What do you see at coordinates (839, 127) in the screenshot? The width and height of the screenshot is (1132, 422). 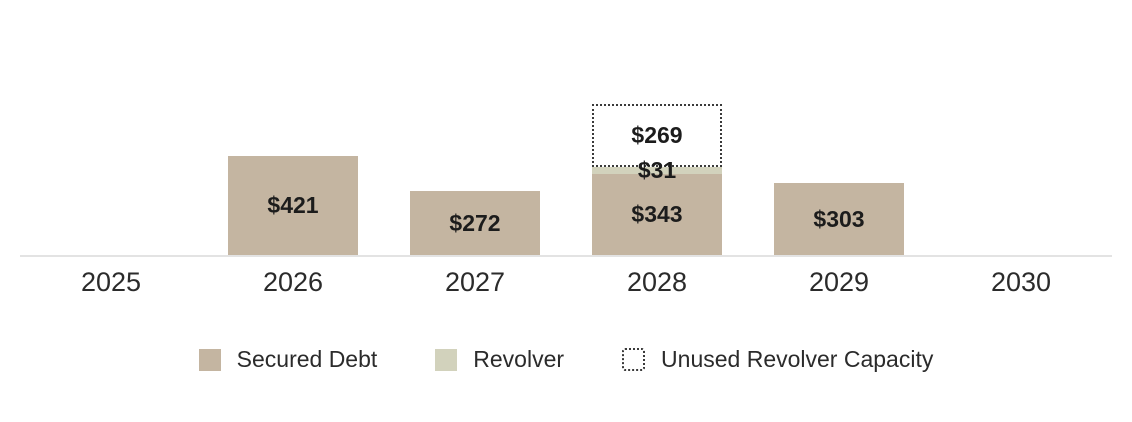 I see `plot-column-2029: $303` at bounding box center [839, 127].